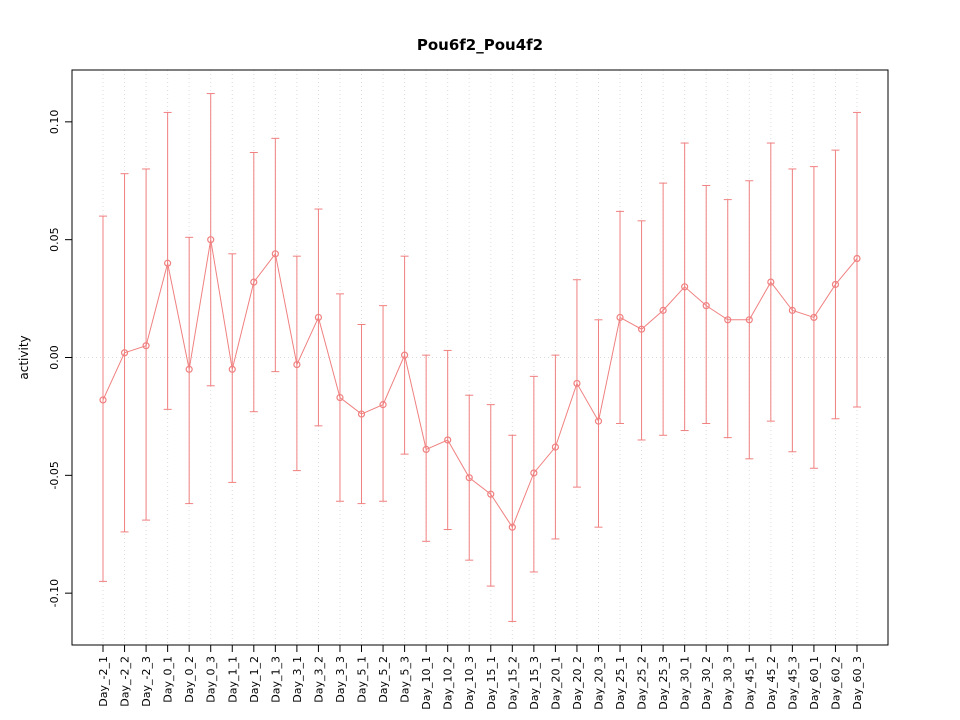 The width and height of the screenshot is (960, 720). Describe the element at coordinates (448, 683) in the screenshot. I see `x-tick-label: Day_10_2` at that location.